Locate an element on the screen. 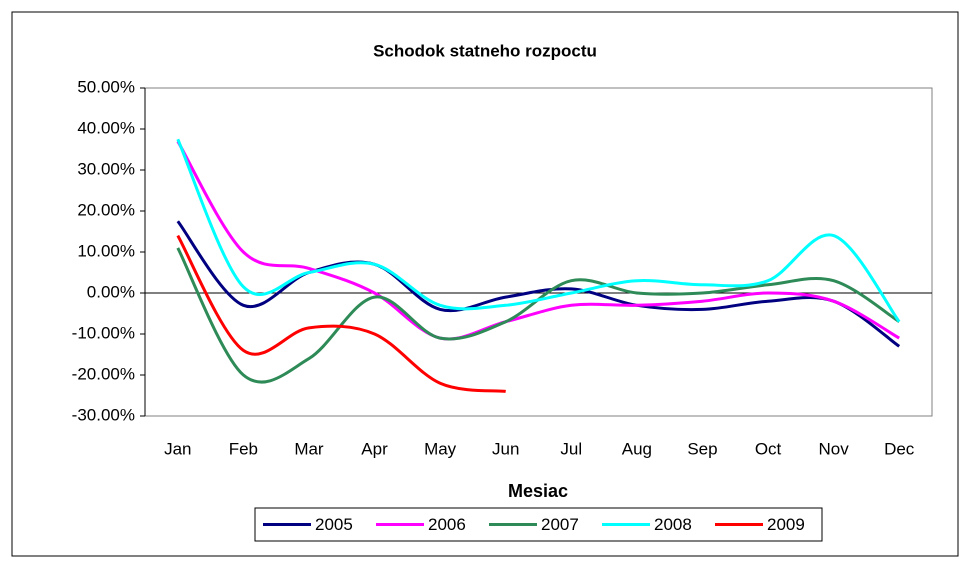 The width and height of the screenshot is (970, 568). legend-label: 2009 is located at coordinates (786, 524).